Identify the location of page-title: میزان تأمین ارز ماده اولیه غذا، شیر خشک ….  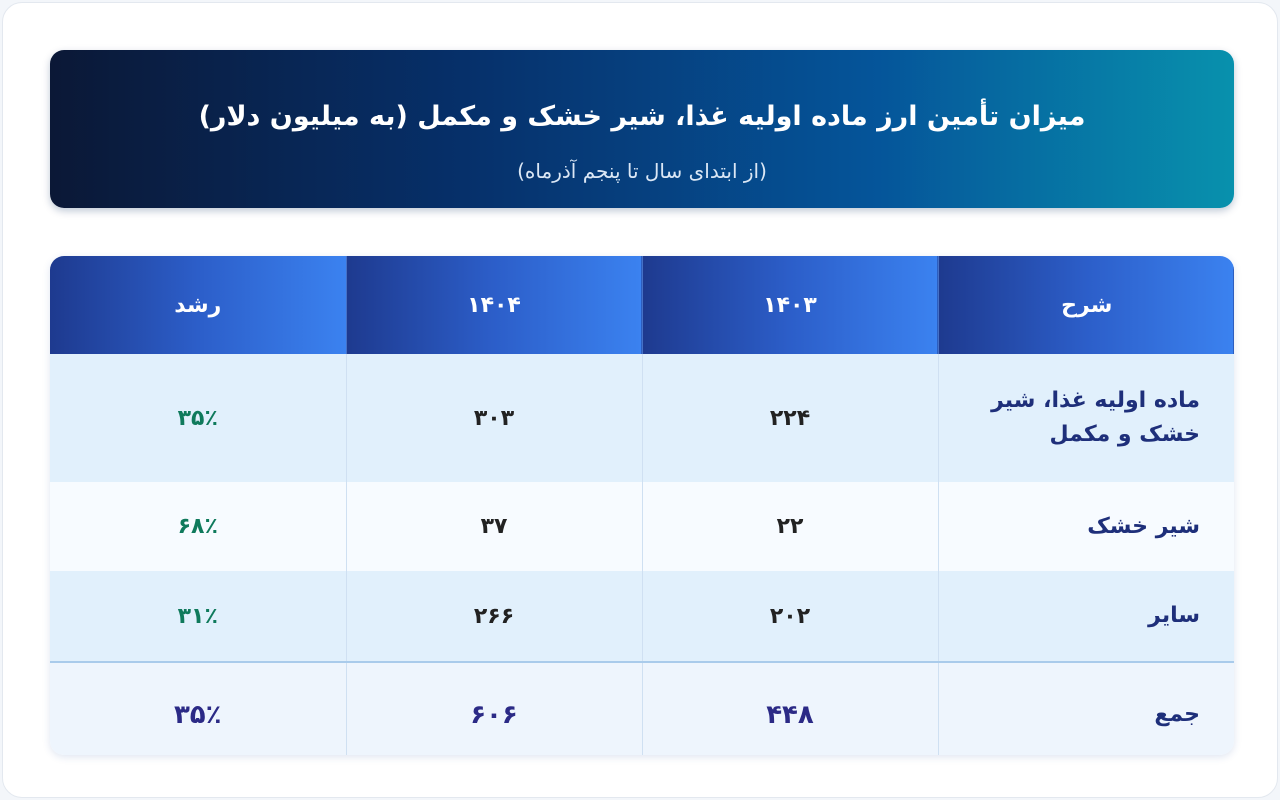
(642, 116).